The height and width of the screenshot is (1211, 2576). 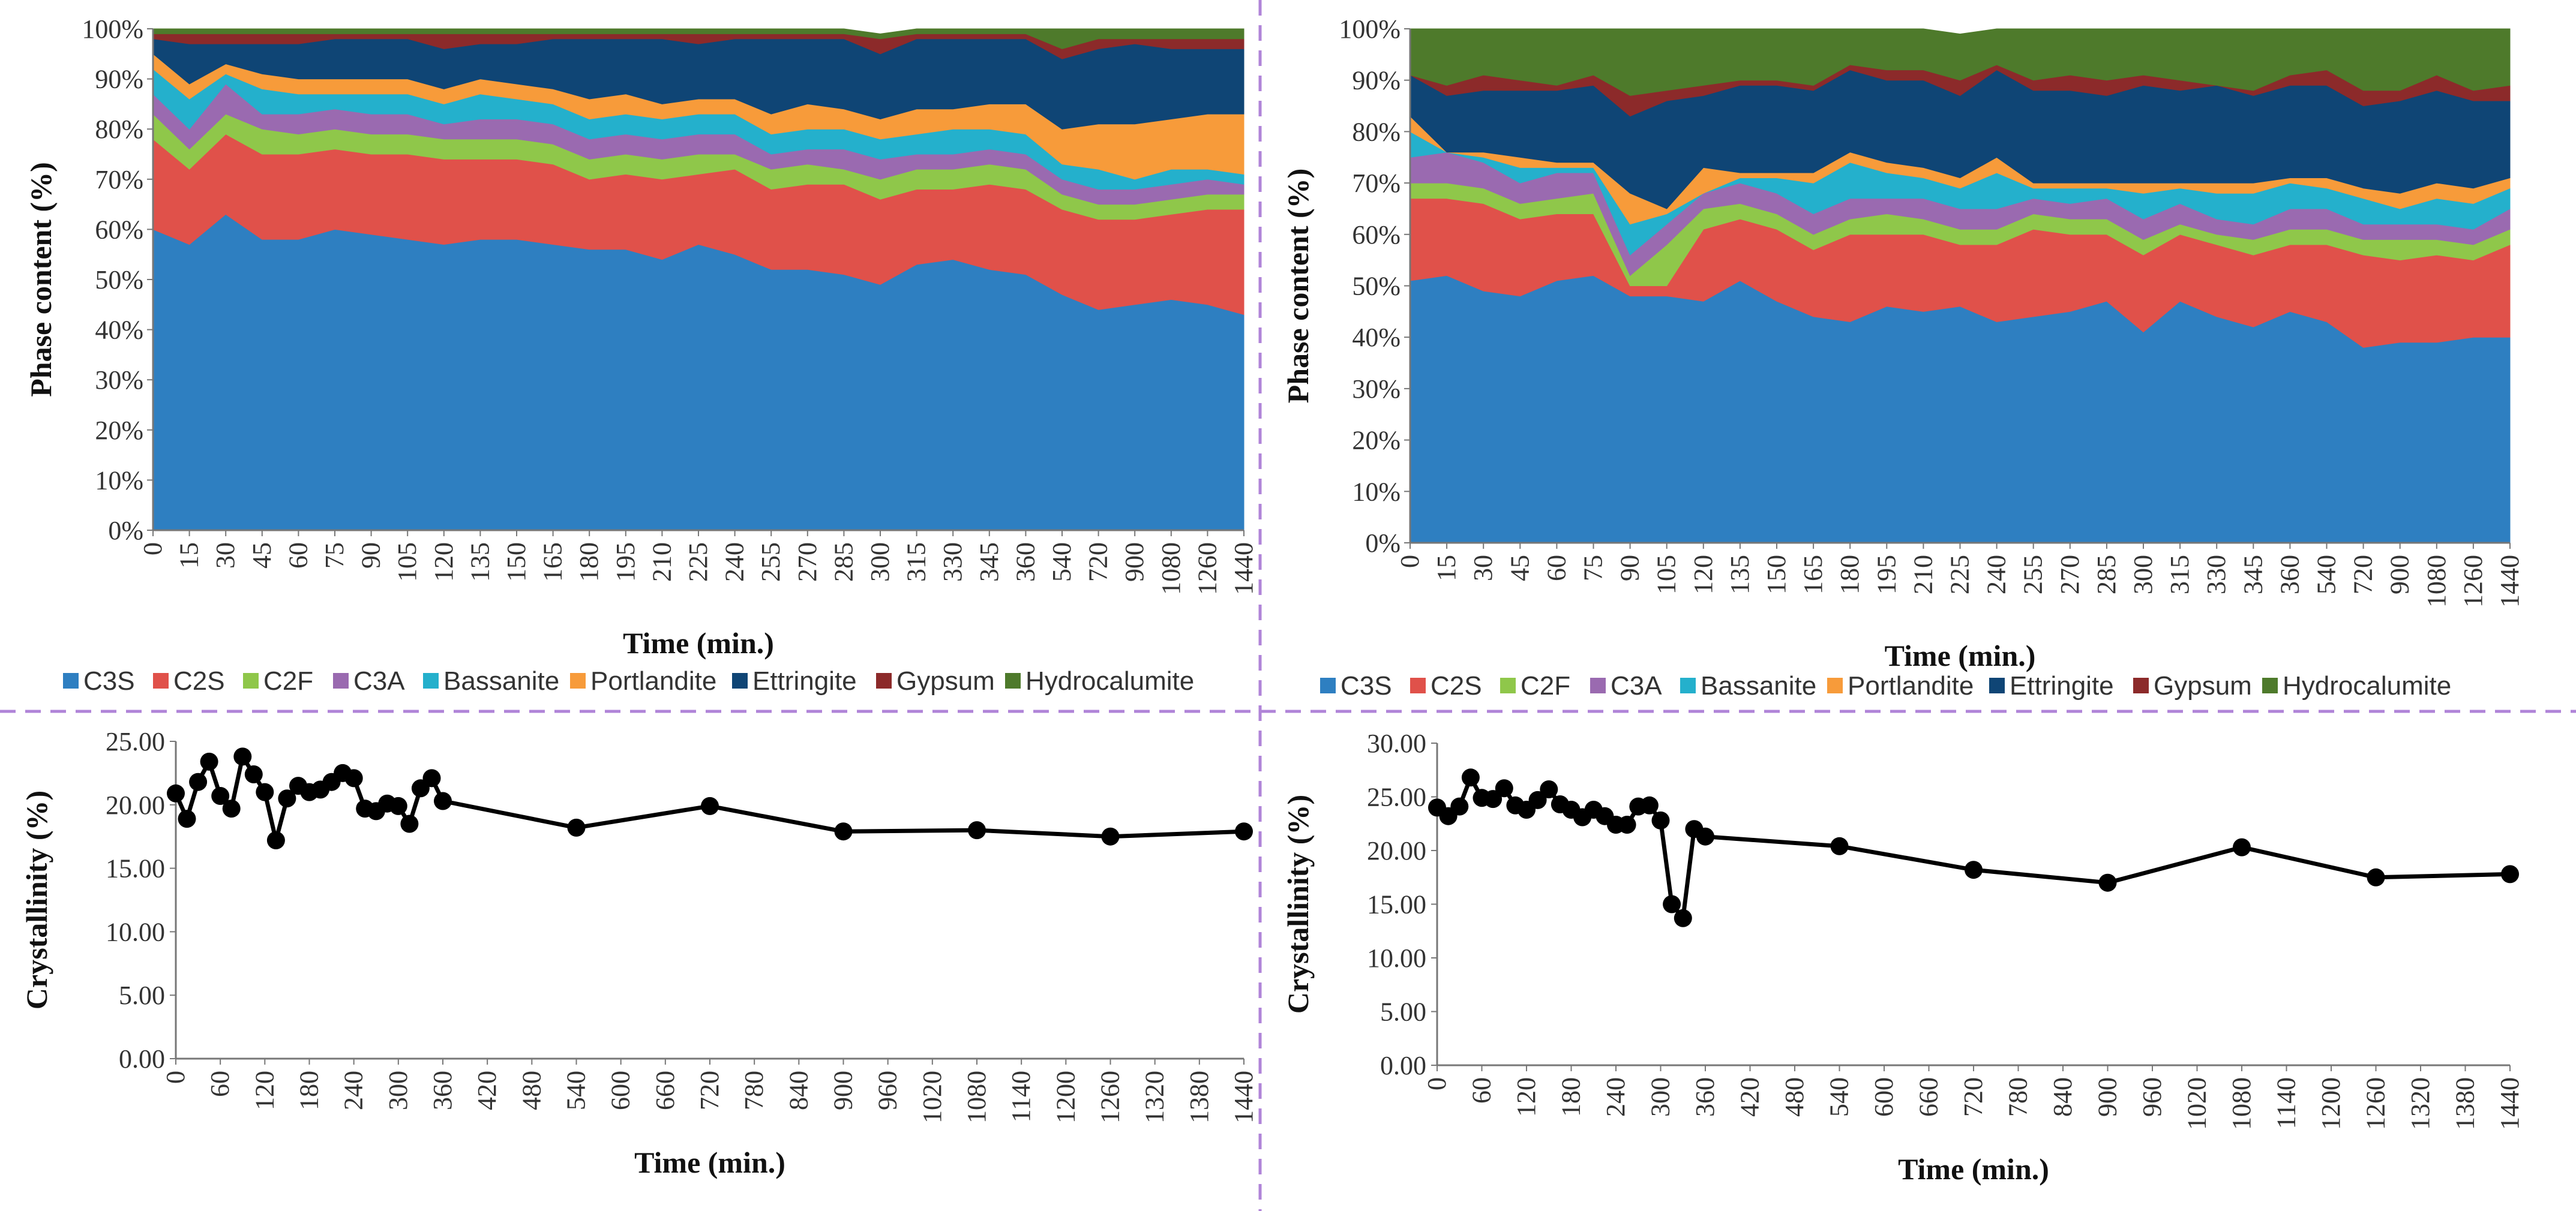 What do you see at coordinates (112, 29) in the screenshot?
I see `y-tick-label: 100%` at bounding box center [112, 29].